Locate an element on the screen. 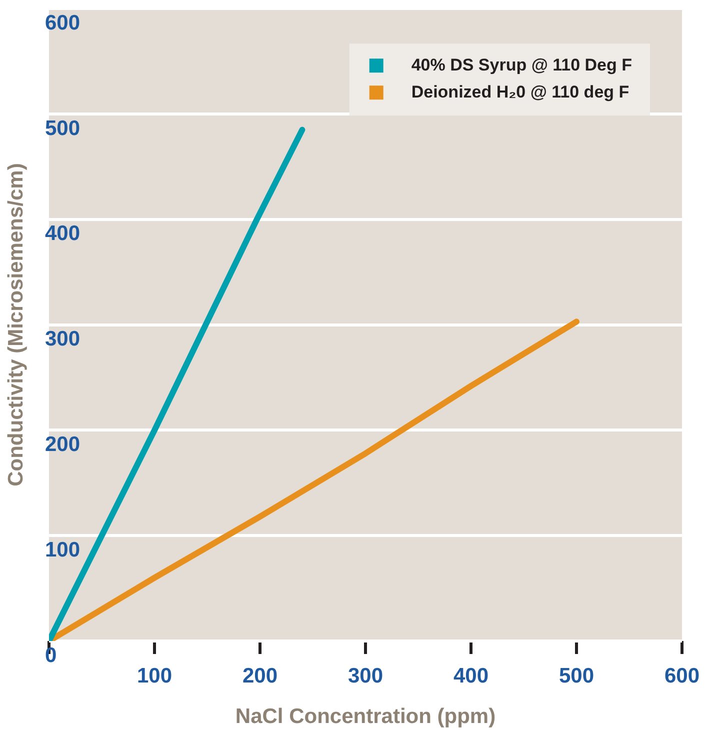 This screenshot has width=713, height=734. x-tick-label: 100 is located at coordinates (154, 676).